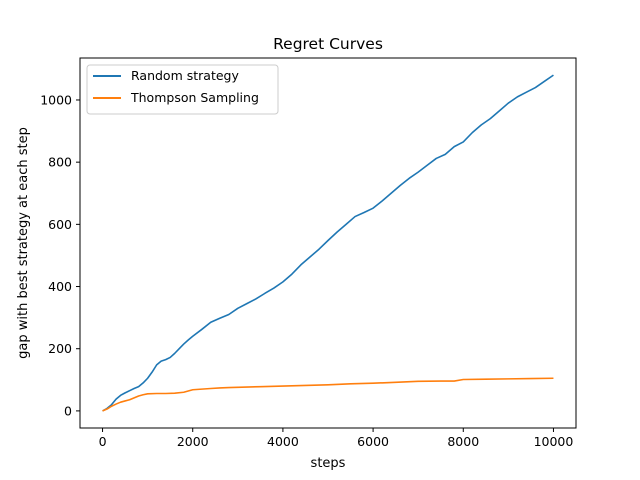 This screenshot has height=480, width=640. I want to click on y-tick-label: 800, so click(60, 162).